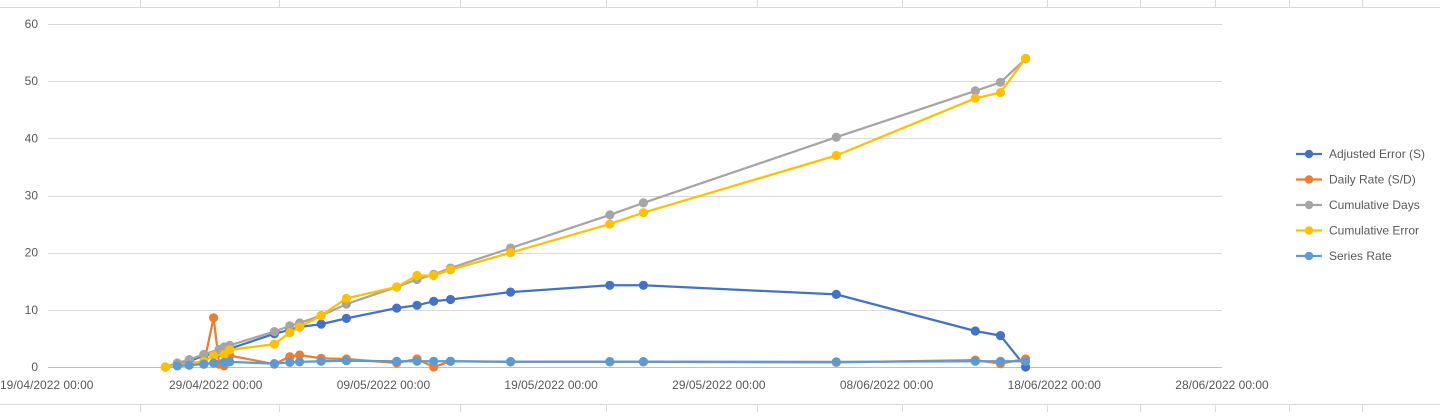  What do you see at coordinates (1055, 385) in the screenshot?
I see `x-tick-label: 18/06/2022 00:00` at bounding box center [1055, 385].